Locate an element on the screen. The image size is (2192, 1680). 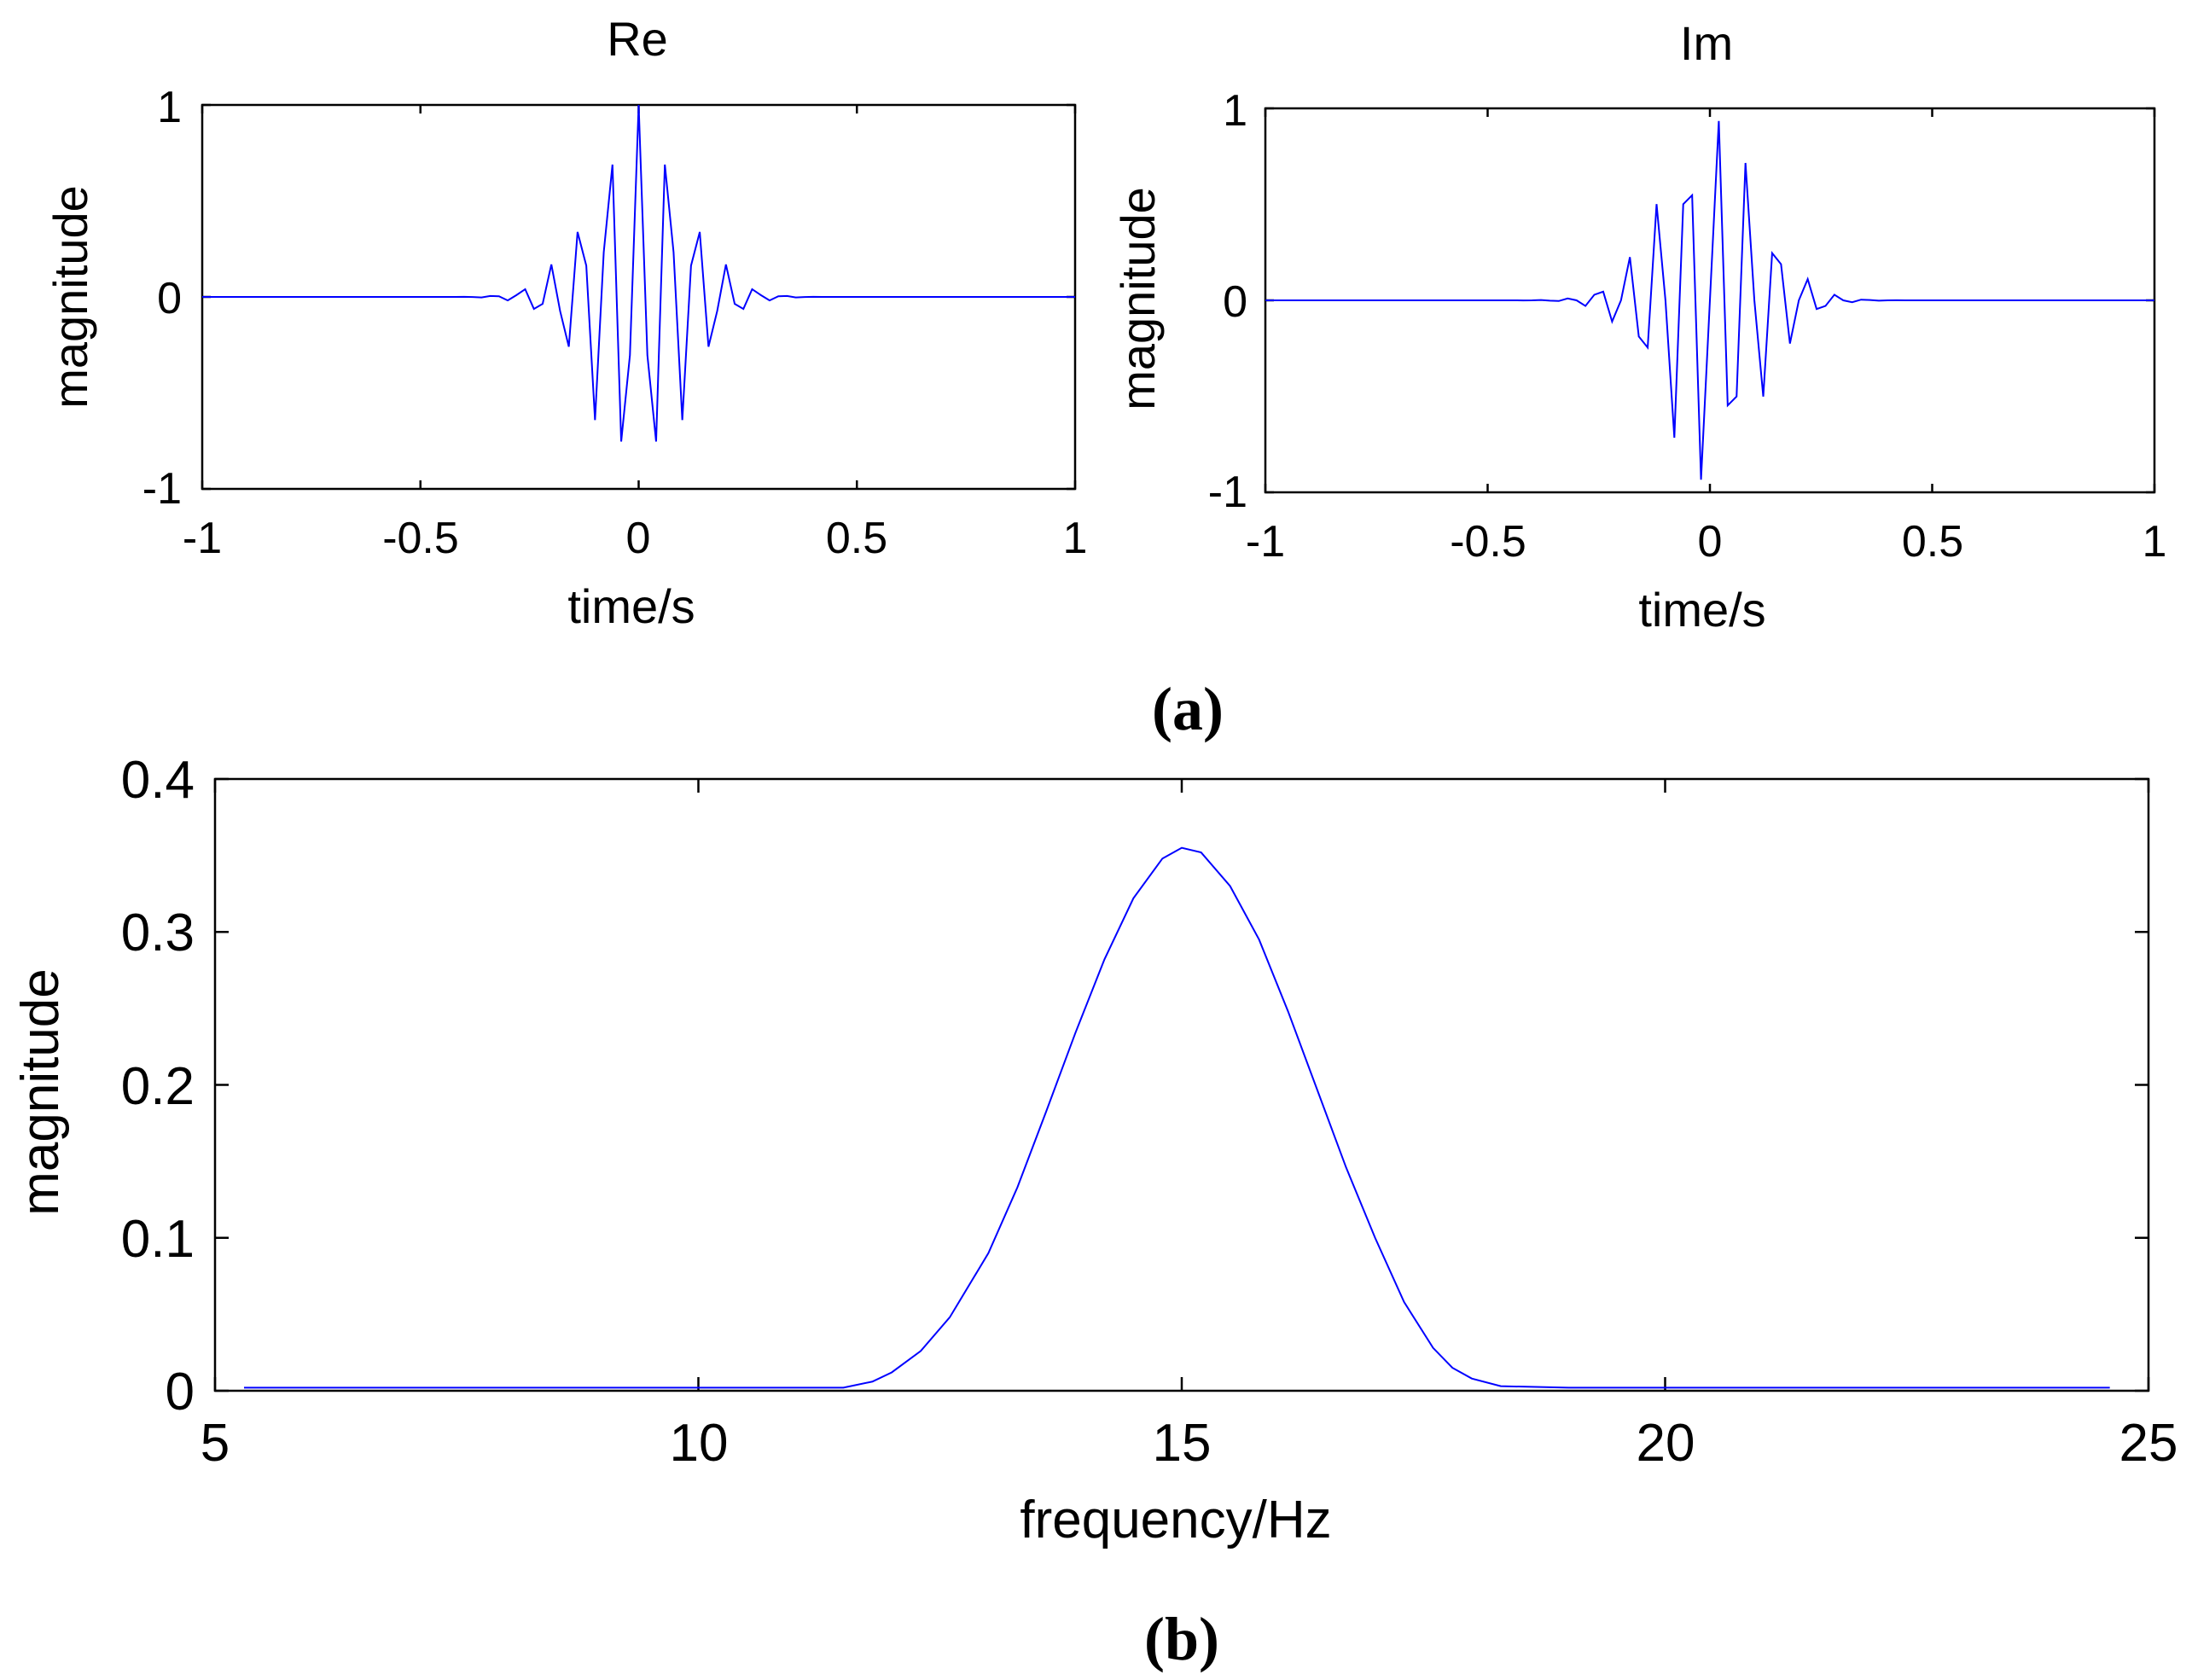
im-xtick-label: 0 is located at coordinates (1710, 542).